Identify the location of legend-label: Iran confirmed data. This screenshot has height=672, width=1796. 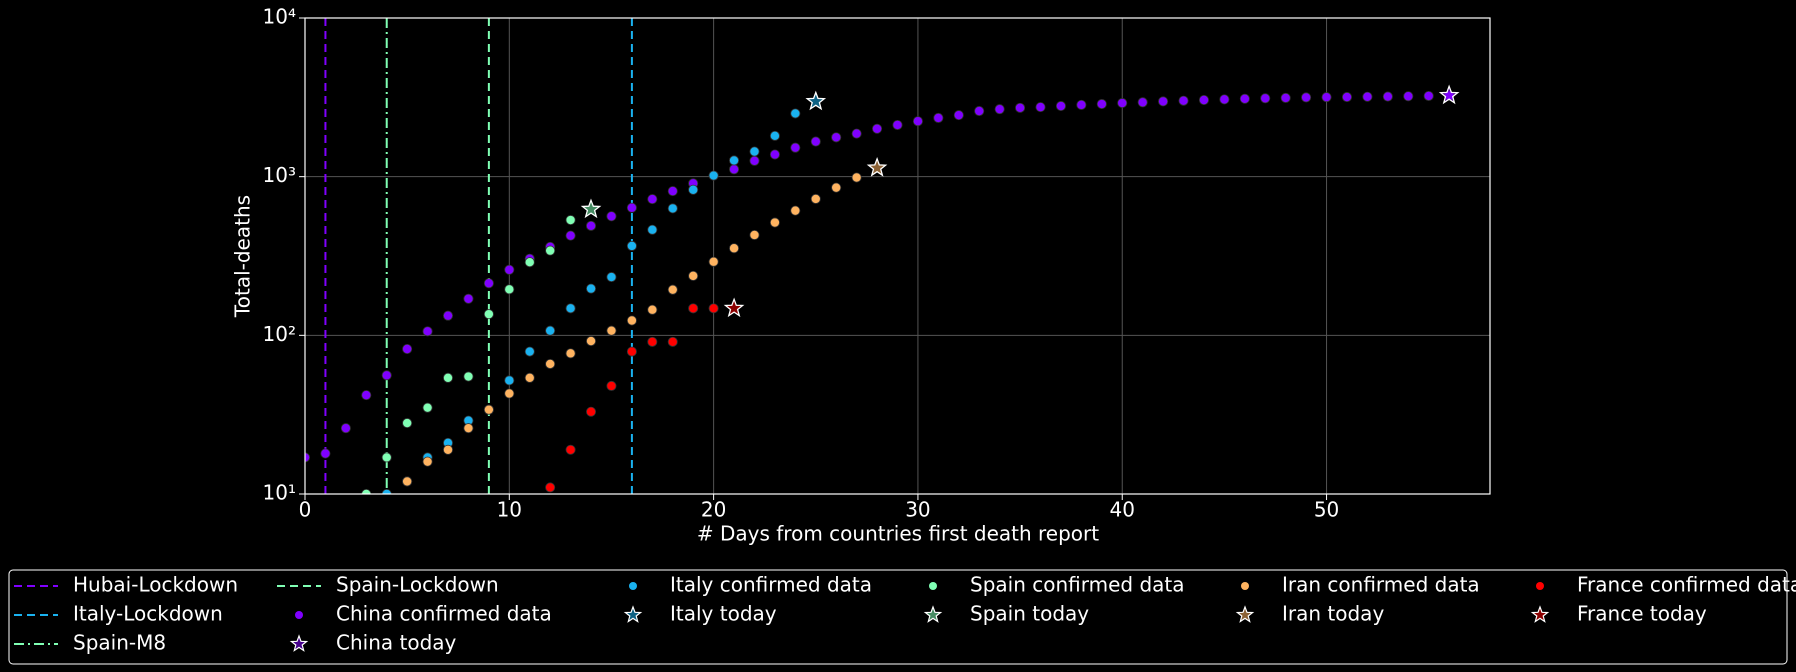
(1381, 585).